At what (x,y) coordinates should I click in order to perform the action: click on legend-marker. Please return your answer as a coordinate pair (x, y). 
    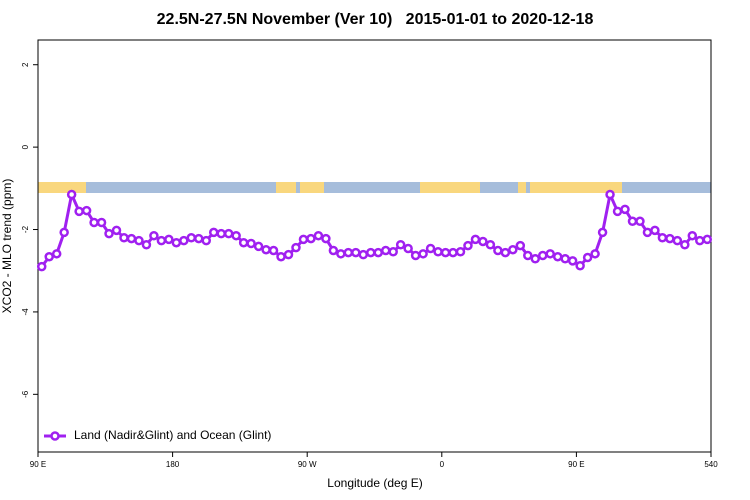
    Looking at the image, I should click on (55, 436).